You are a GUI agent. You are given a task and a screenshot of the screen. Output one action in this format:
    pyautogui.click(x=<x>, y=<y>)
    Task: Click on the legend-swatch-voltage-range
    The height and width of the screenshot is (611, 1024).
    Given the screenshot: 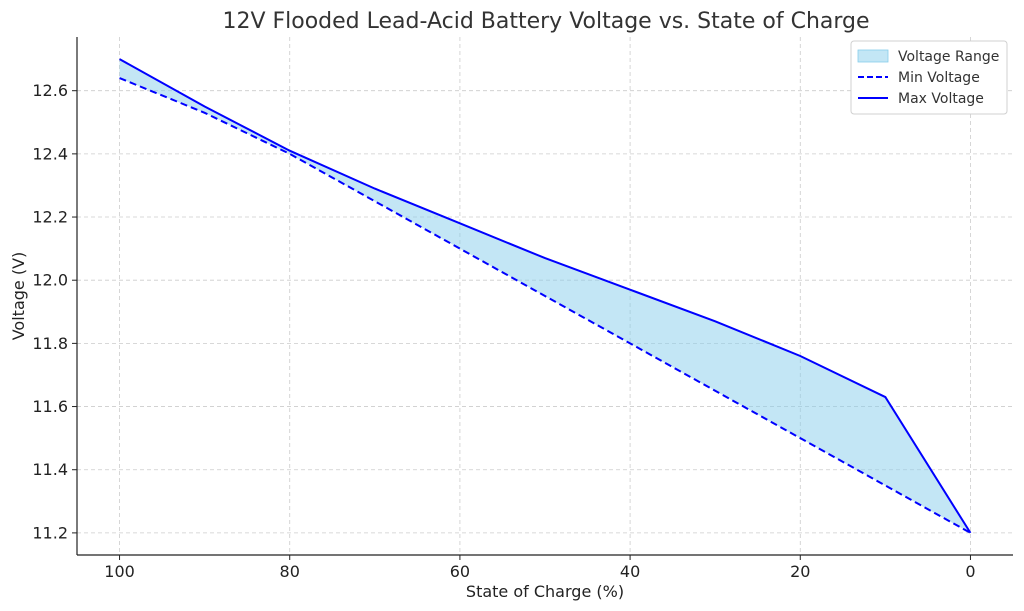 What is the action you would take?
    pyautogui.click(x=873, y=56)
    